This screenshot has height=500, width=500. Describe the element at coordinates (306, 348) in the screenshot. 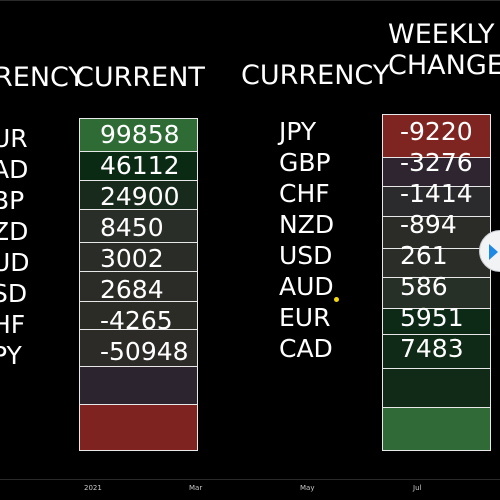

I see `currency-label: CAD` at that location.